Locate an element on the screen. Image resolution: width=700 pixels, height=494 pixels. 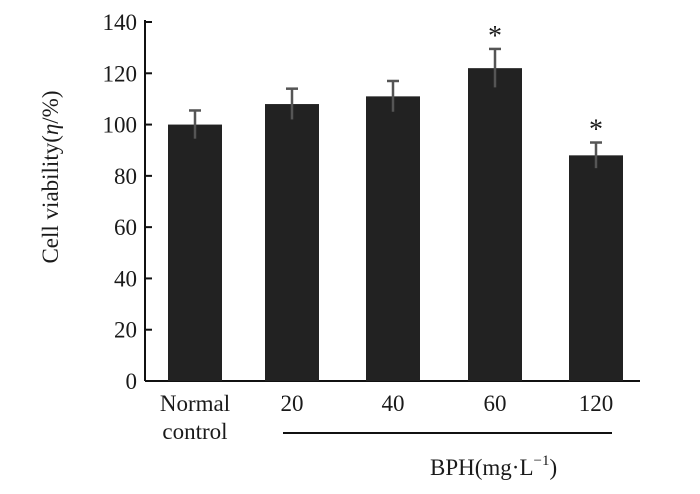
error-bars is located at coordinates (395, 108).